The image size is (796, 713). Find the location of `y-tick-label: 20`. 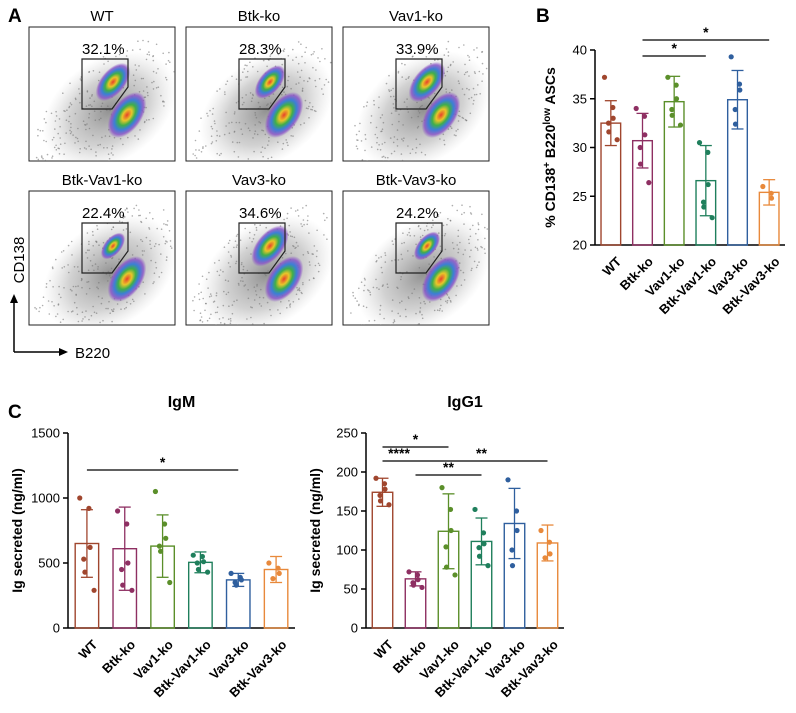

y-tick-label: 20 is located at coordinates (580, 245).